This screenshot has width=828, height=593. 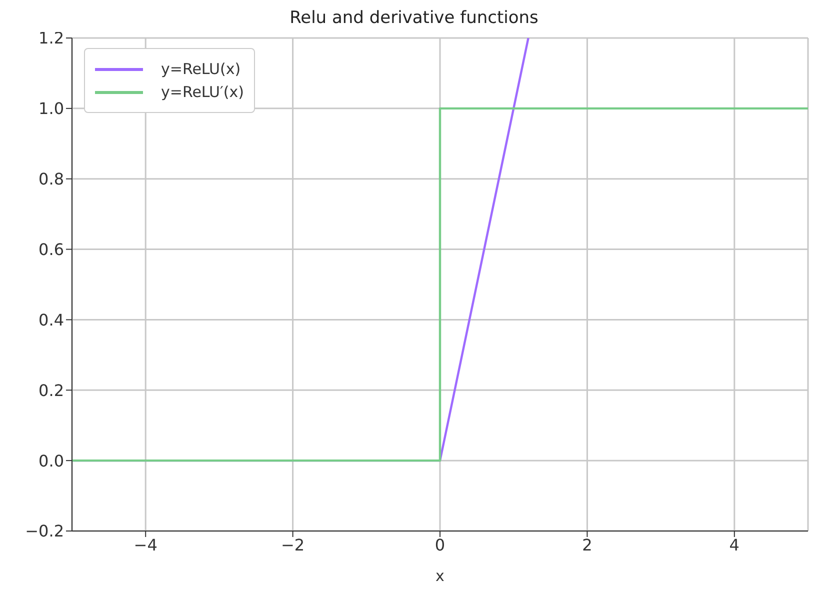 What do you see at coordinates (202, 92) in the screenshot?
I see `legend-label: y=ReLU′(x)` at bounding box center [202, 92].